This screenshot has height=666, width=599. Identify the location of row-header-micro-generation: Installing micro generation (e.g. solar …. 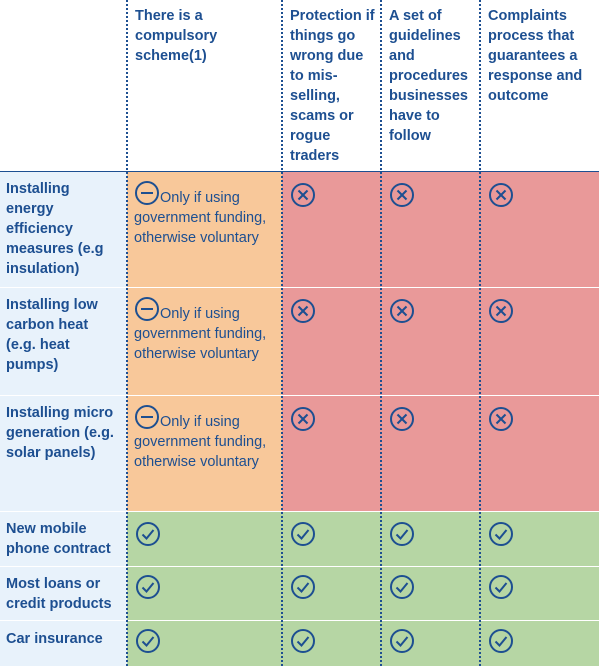
(63, 454).